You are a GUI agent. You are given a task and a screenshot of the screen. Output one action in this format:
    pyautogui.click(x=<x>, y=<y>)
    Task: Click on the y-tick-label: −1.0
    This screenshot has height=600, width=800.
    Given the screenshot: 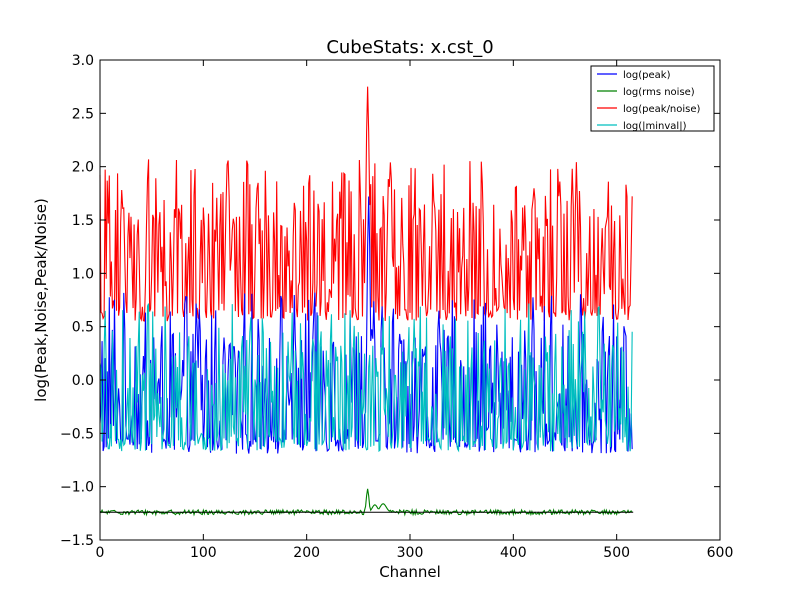 What is the action you would take?
    pyautogui.click(x=77, y=488)
    